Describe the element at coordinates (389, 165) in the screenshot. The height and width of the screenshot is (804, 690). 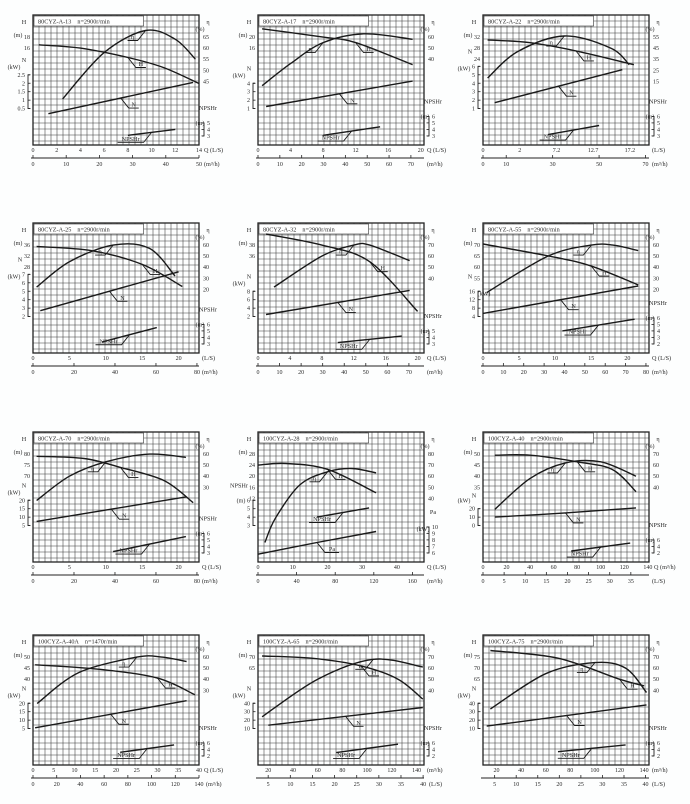
I see `tick-label: 60` at that location.